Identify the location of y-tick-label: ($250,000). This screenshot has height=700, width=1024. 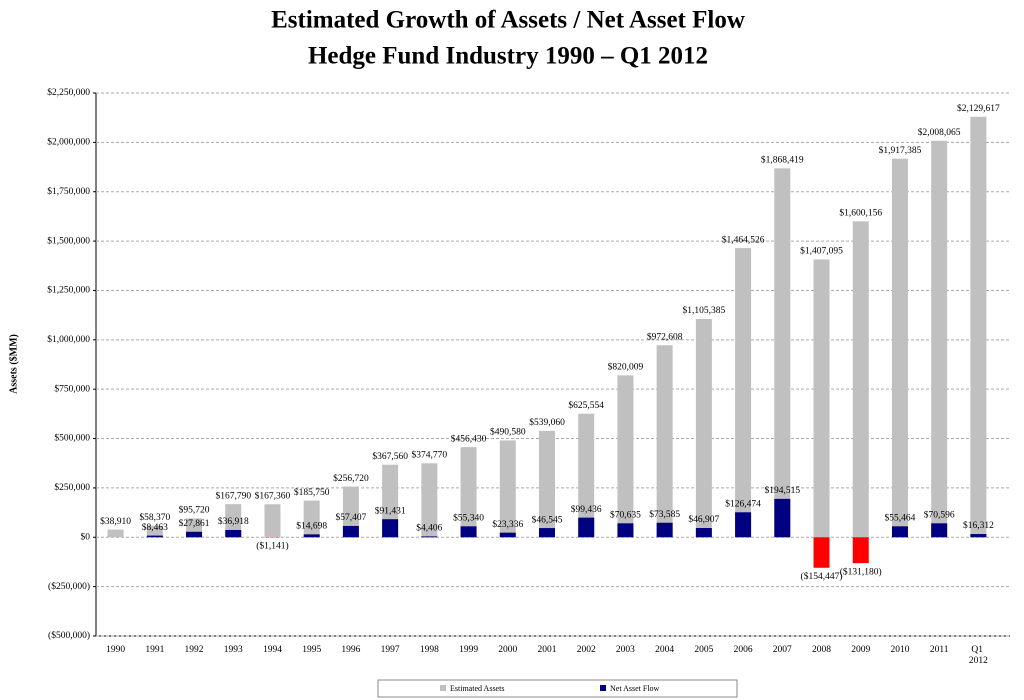
(69, 586).